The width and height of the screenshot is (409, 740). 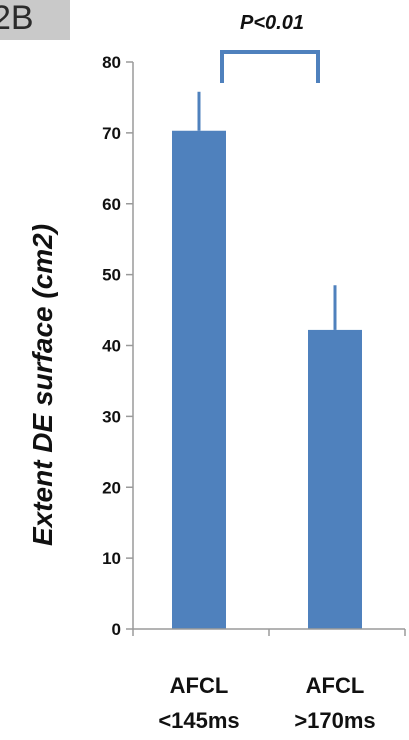 I want to click on y-tick-label: 30, so click(x=111, y=416).